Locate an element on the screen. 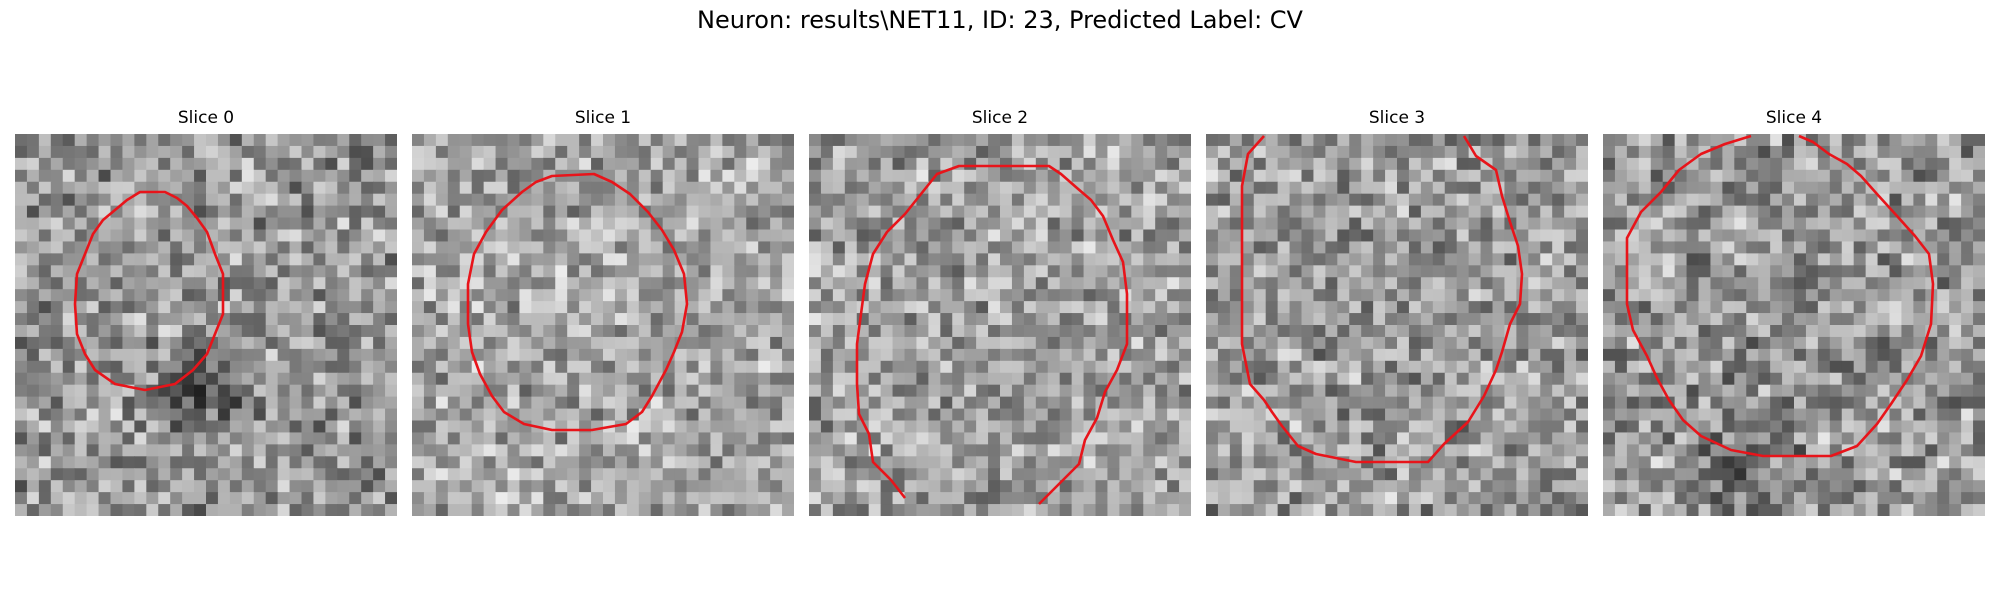 This screenshot has height=600, width=2000. slice-panel-4: Slice 4 is located at coordinates (1794, 313).